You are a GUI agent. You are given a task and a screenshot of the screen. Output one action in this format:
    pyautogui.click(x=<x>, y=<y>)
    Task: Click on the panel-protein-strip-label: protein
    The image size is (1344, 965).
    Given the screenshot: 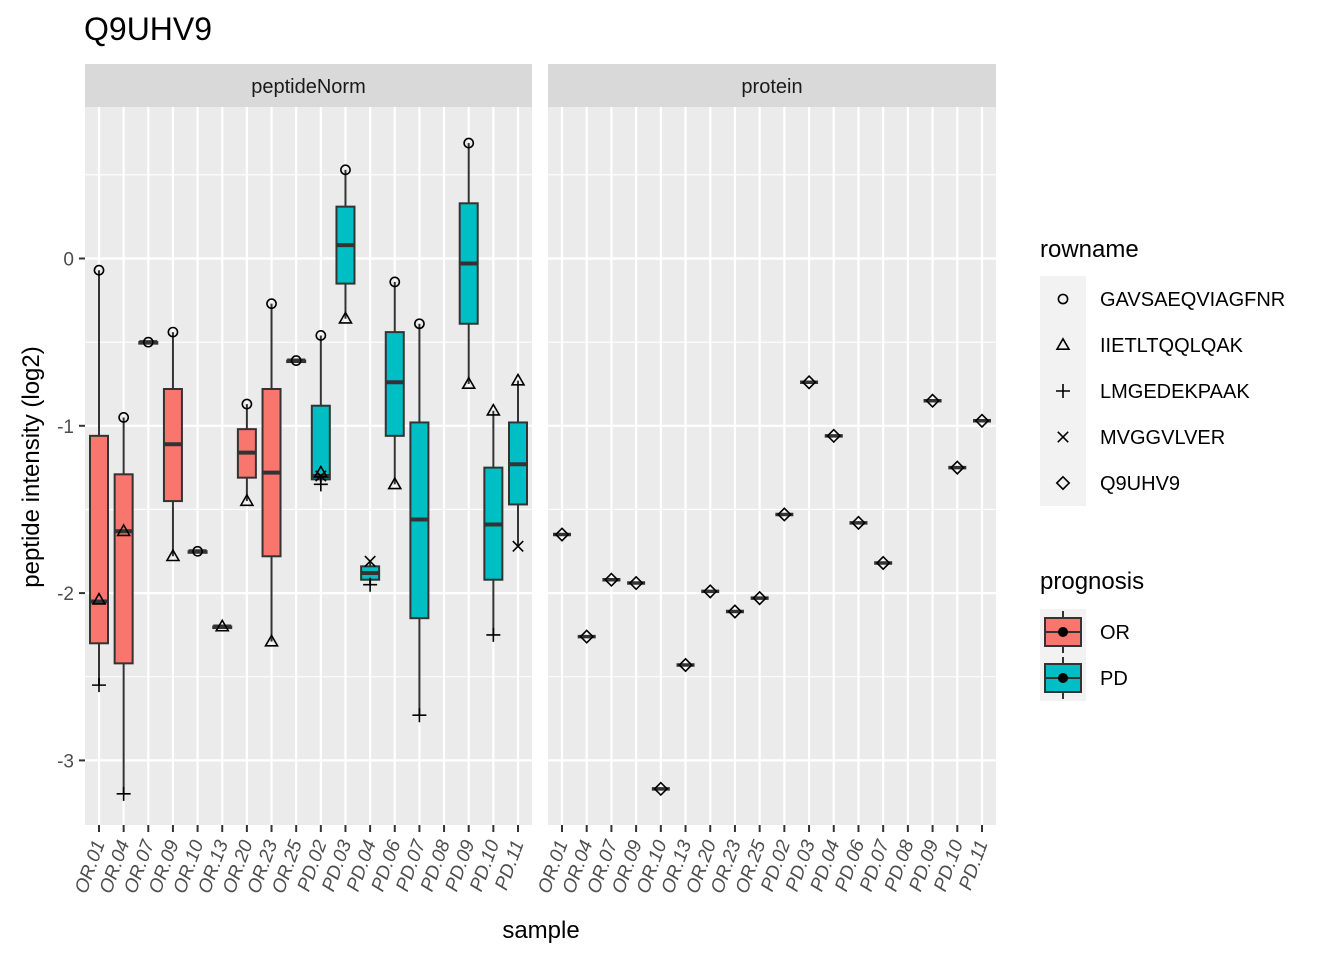 What is the action you would take?
    pyautogui.click(x=771, y=87)
    